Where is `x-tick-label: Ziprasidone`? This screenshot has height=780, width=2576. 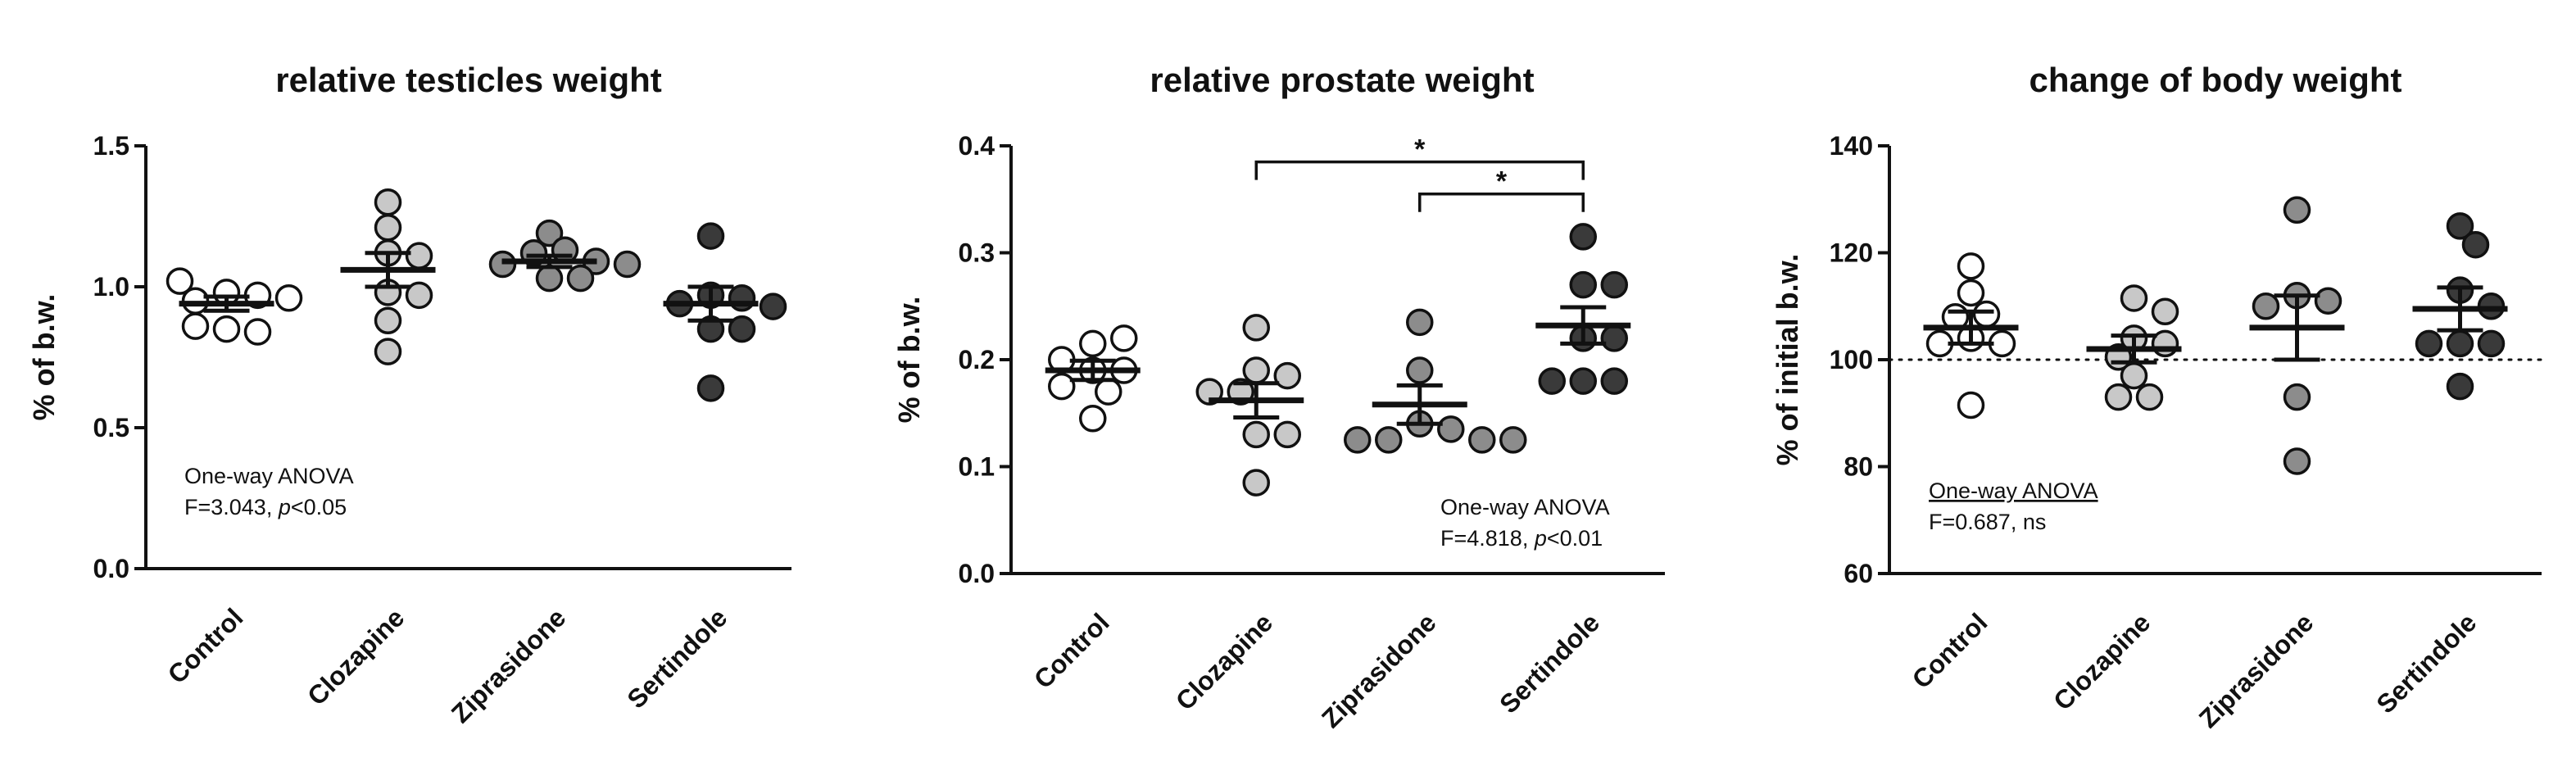
x-tick-label: Ziprasidone is located at coordinates (1379, 670).